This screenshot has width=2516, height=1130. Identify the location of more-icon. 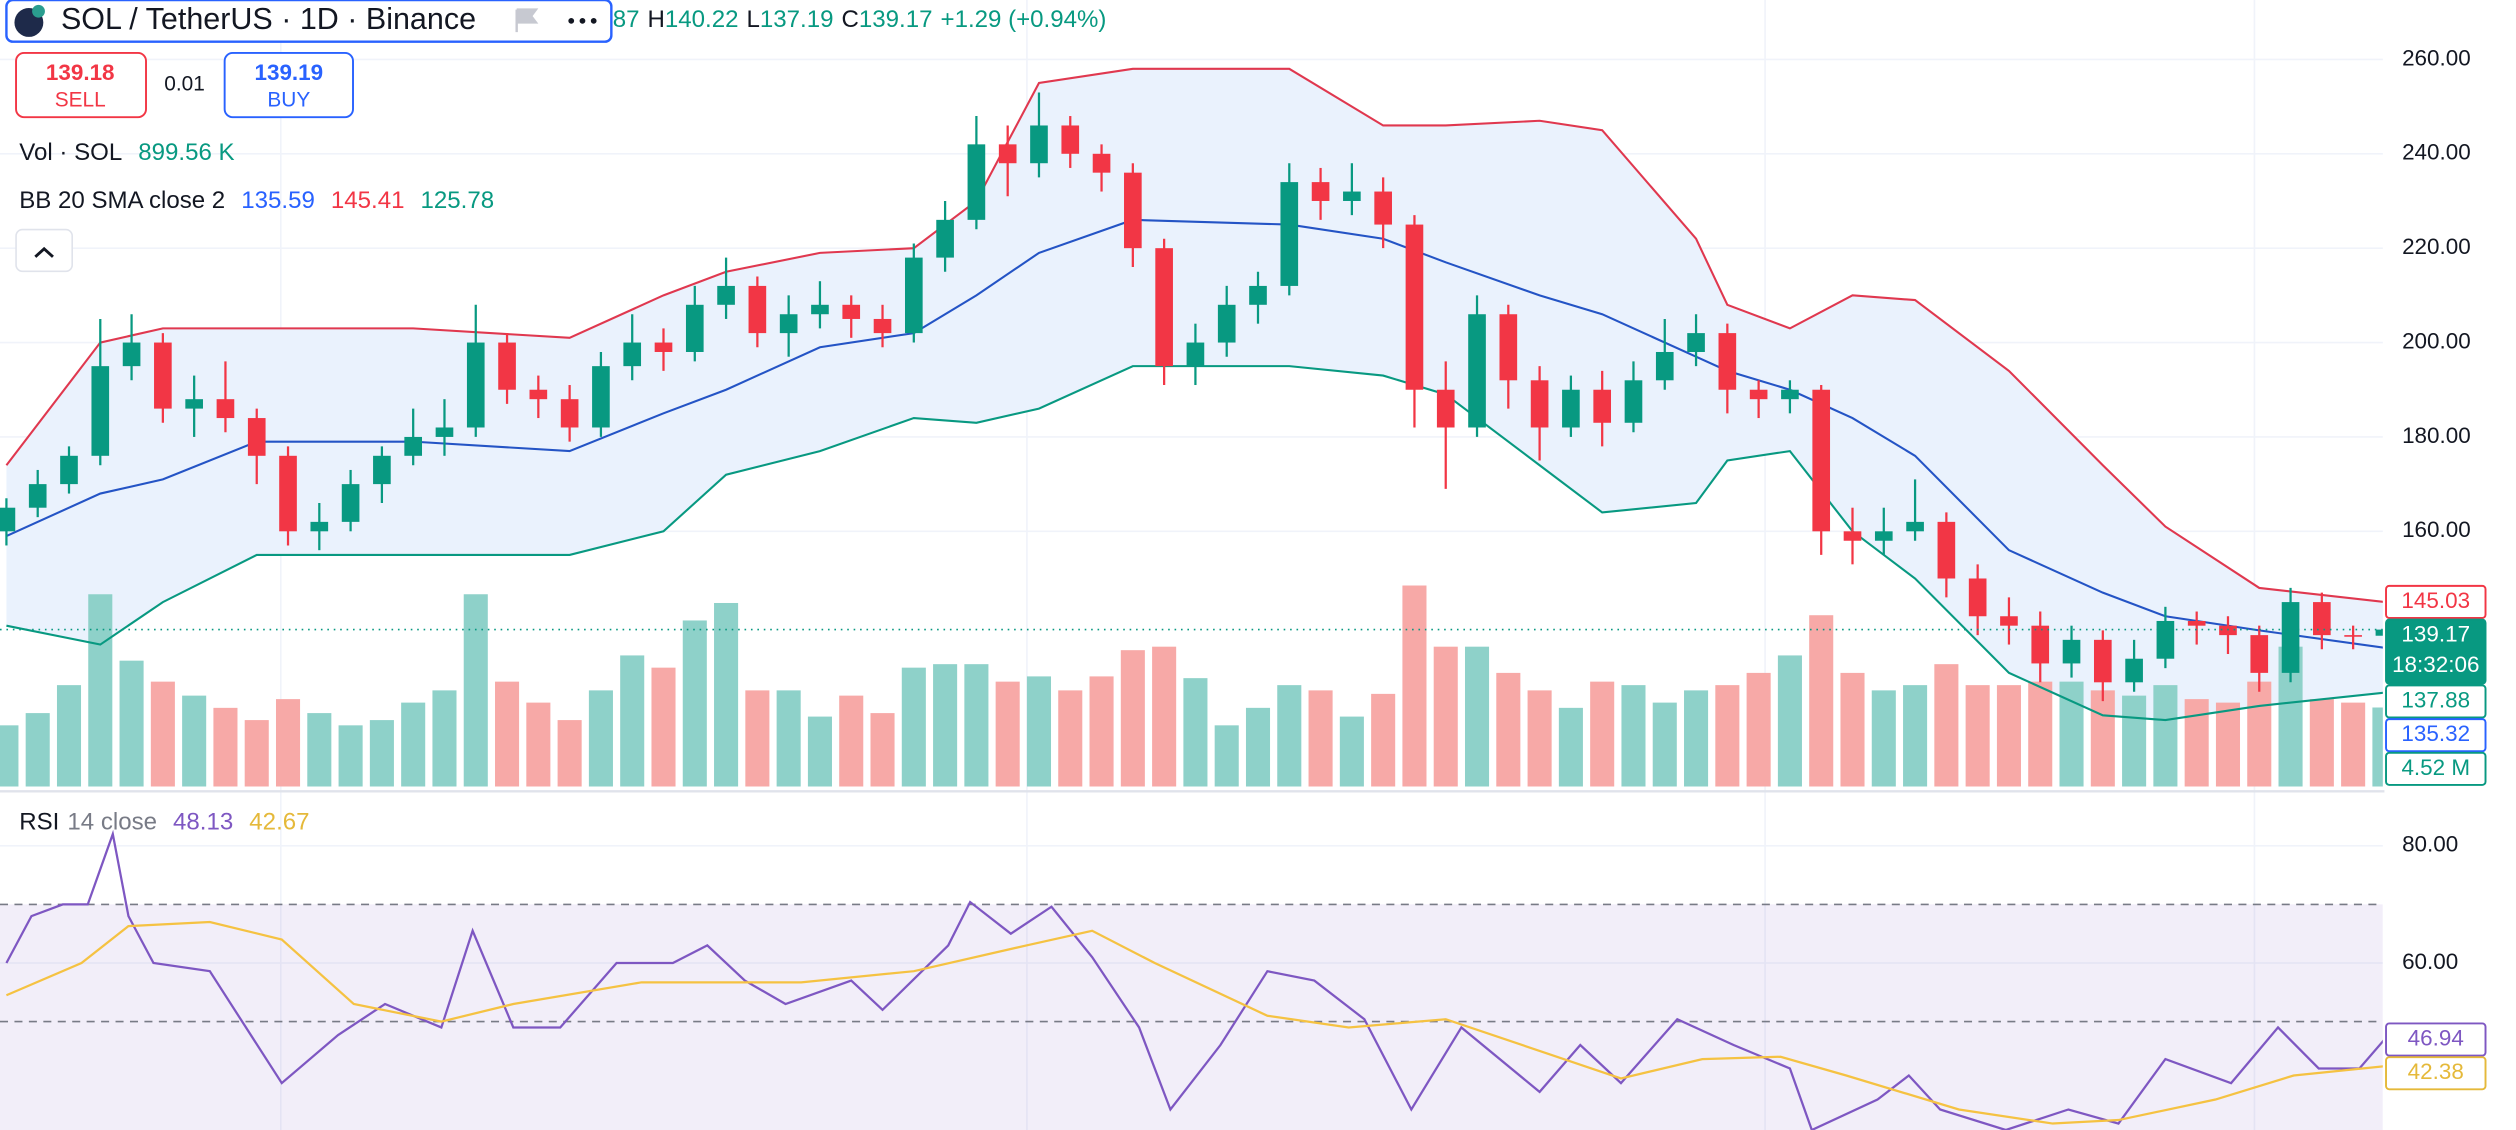
(582, 20).